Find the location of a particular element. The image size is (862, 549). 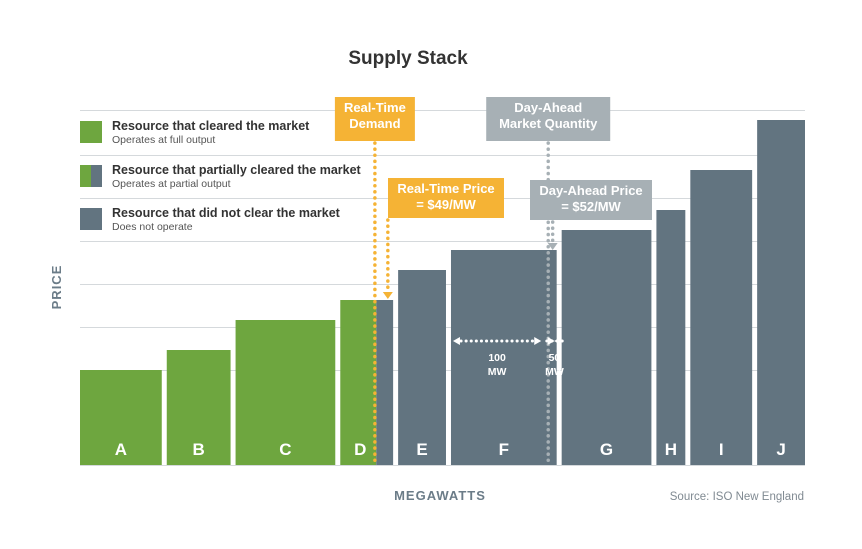

bar-F is located at coordinates (503, 357).